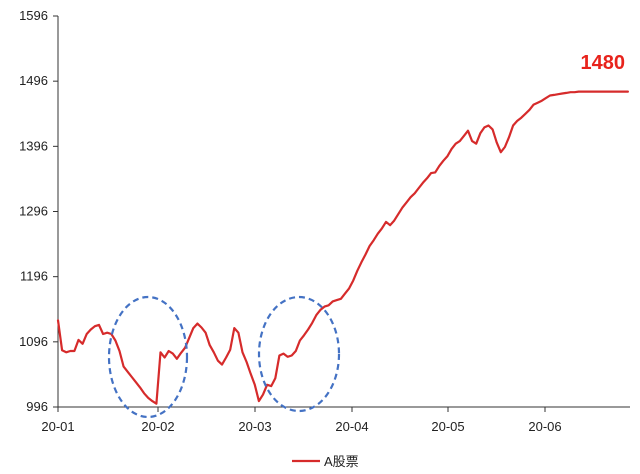 This screenshot has width=640, height=474. What do you see at coordinates (447, 426) in the screenshot?
I see `x-tick-label: 20-05` at bounding box center [447, 426].